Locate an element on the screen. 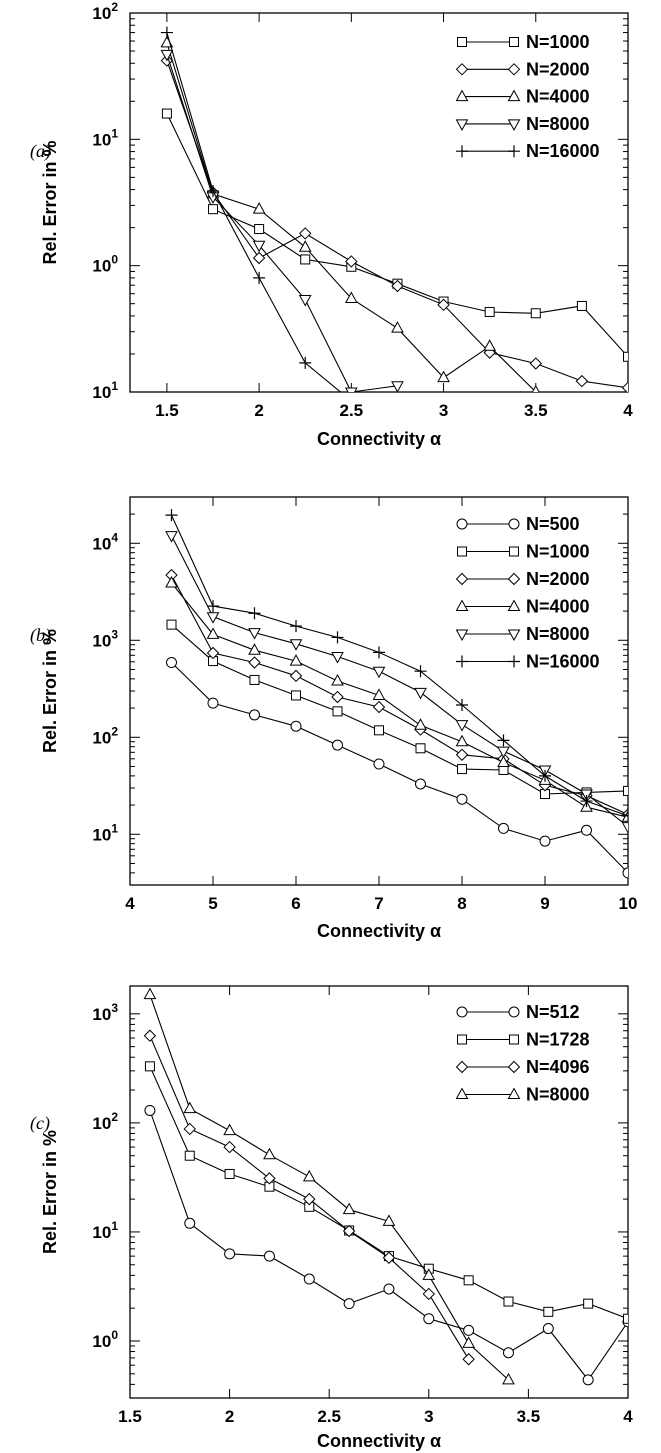 The height and width of the screenshot is (1453, 661). x-tick-label: 6 is located at coordinates (295, 903).